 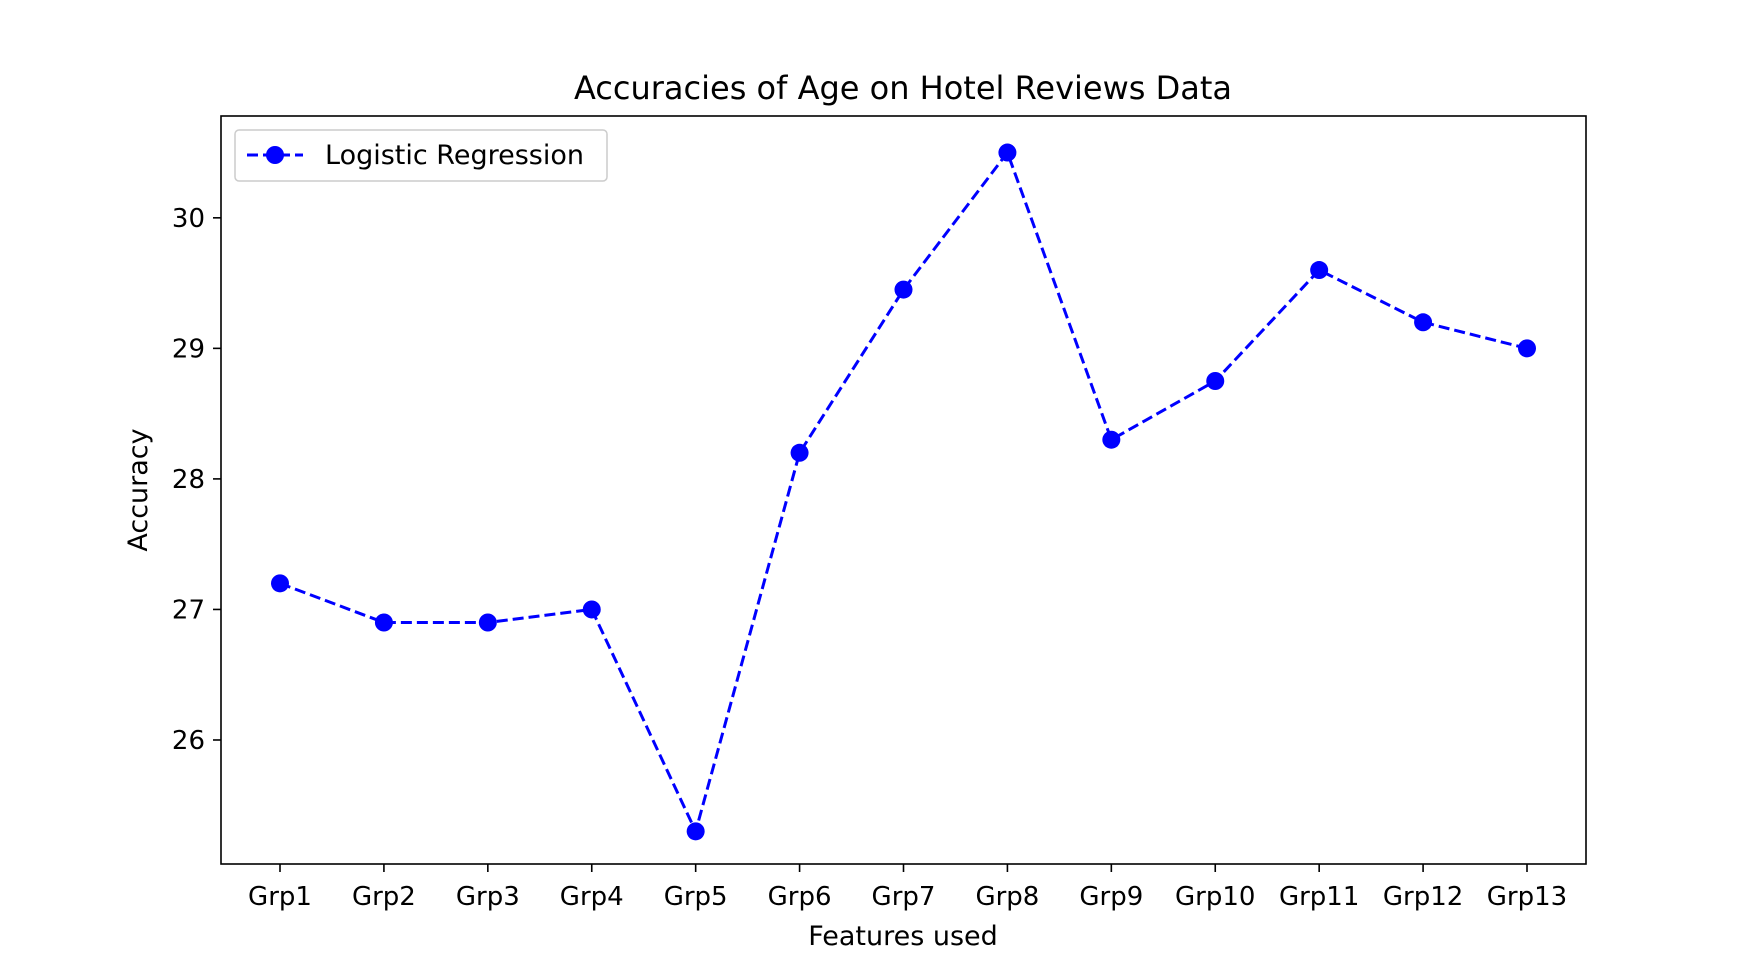 I want to click on x-tick-label: Grp9, so click(x=1111, y=897).